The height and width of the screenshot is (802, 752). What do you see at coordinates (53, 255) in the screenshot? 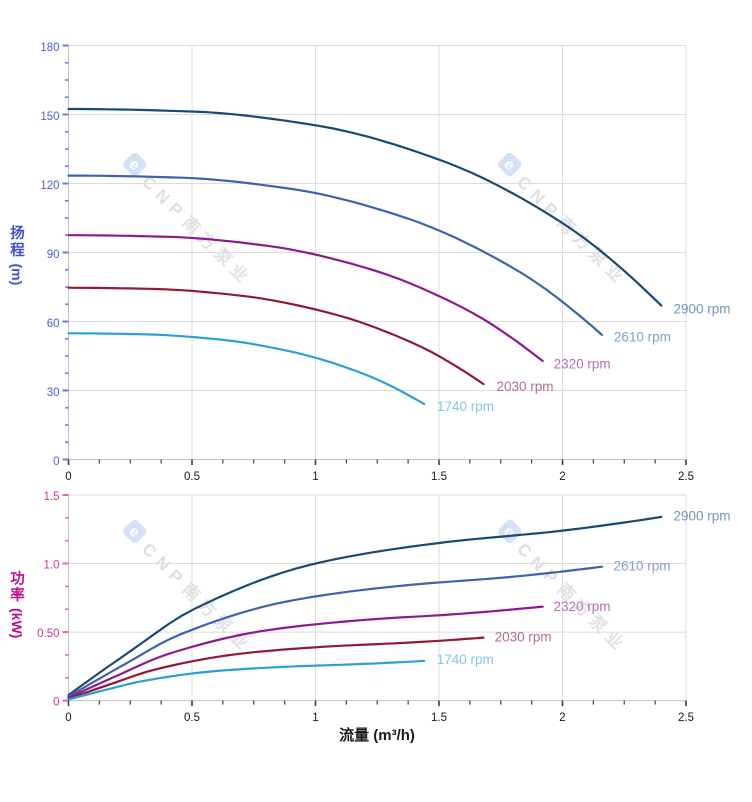
I see `svg-text: 90` at bounding box center [53, 255].